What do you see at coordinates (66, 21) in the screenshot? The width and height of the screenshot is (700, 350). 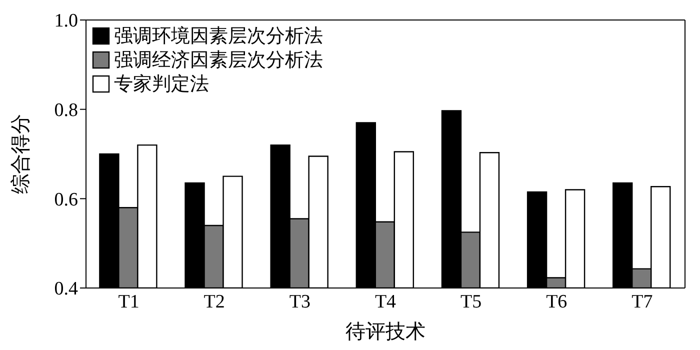 I see `y-tick-label: 1.0` at bounding box center [66, 21].